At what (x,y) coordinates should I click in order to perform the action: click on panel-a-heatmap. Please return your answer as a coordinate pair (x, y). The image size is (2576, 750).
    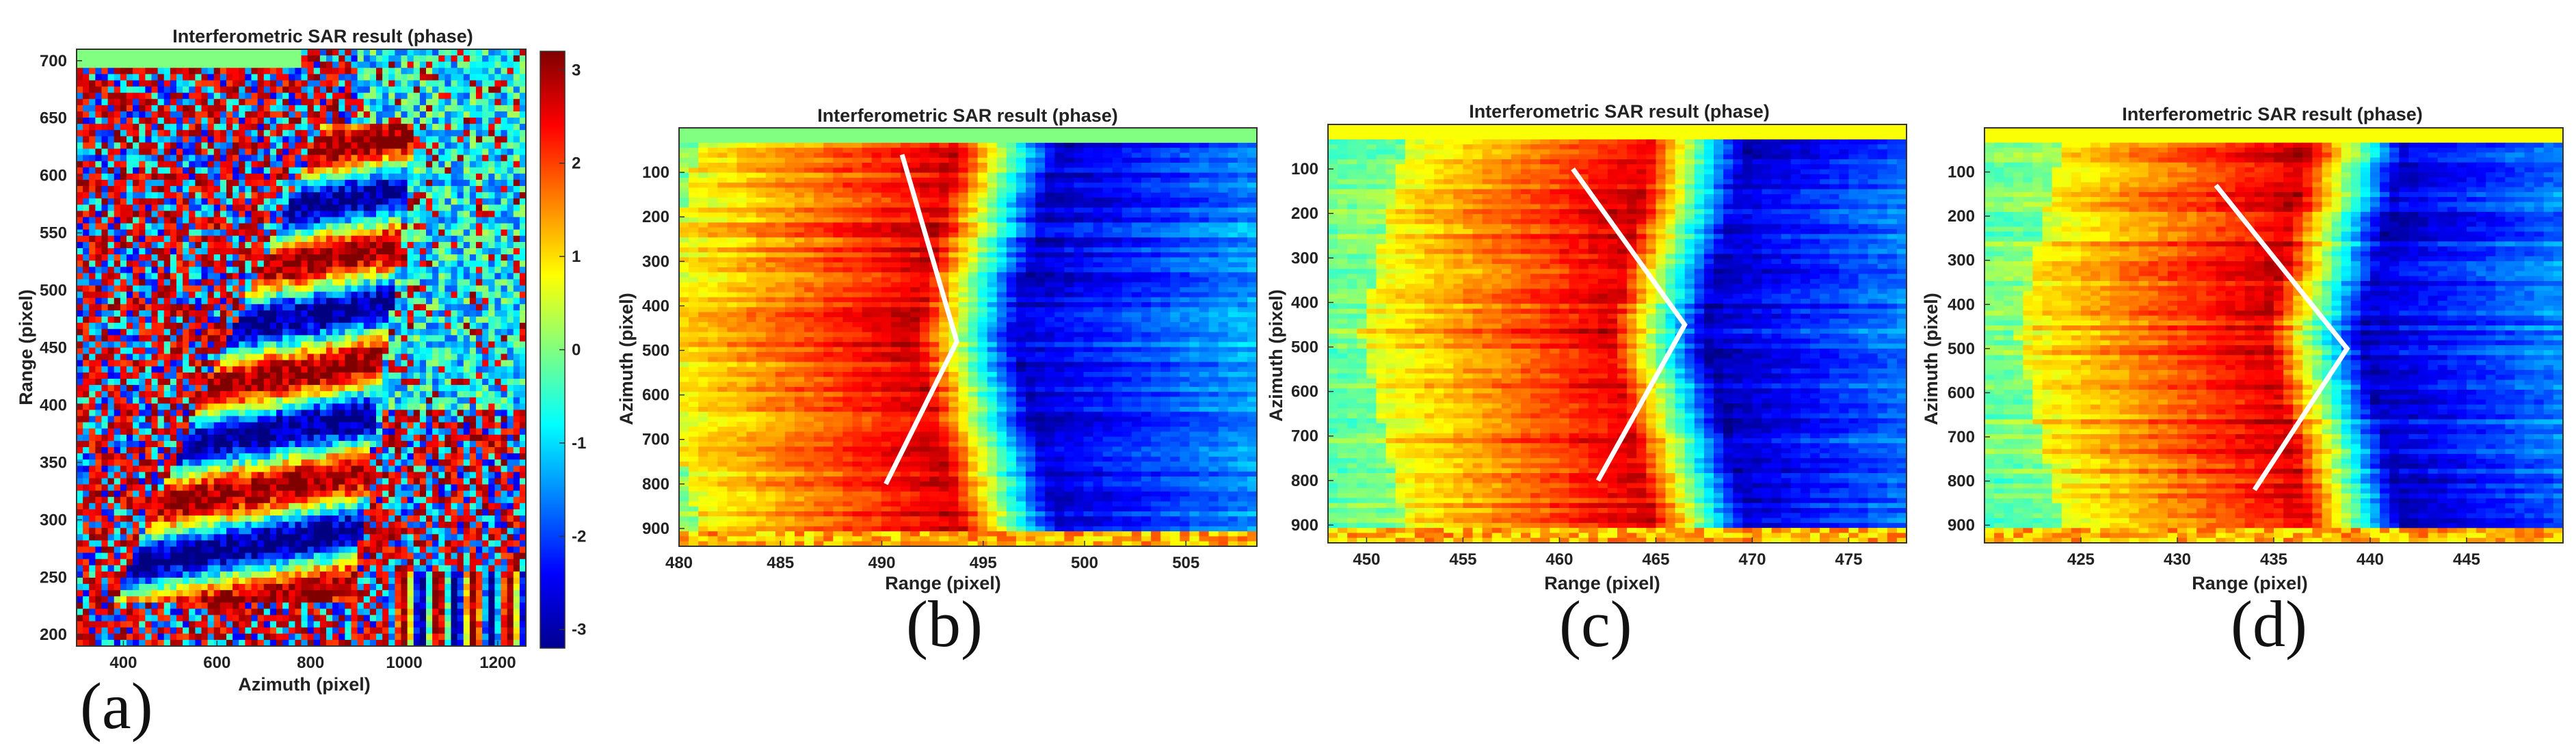
    Looking at the image, I should click on (302, 348).